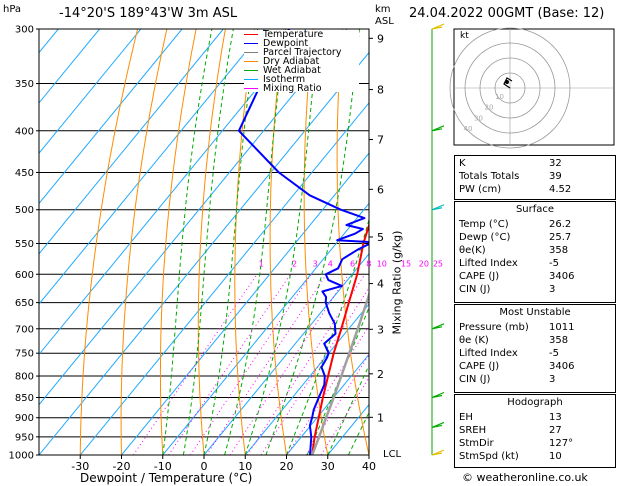 The height and width of the screenshot is (486, 629). What do you see at coordinates (525, 477) in the screenshot?
I see `copyright: © weatheronline.co.uk` at bounding box center [525, 477].